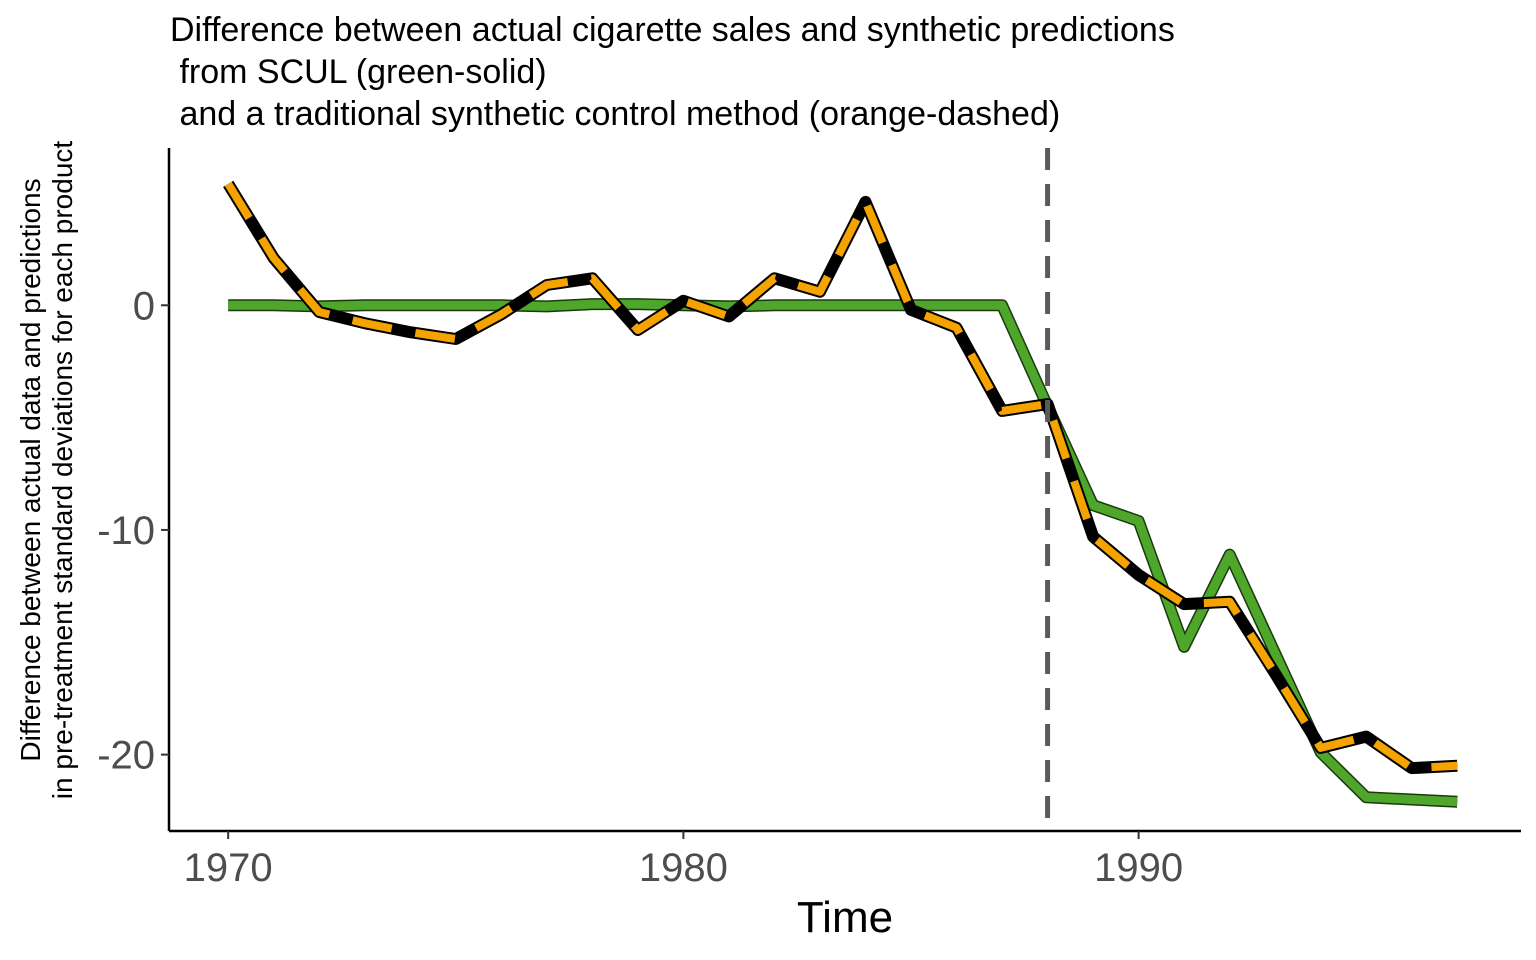 The width and height of the screenshot is (1536, 960). What do you see at coordinates (126, 756) in the screenshot?
I see `y-tick-label: -20` at bounding box center [126, 756].